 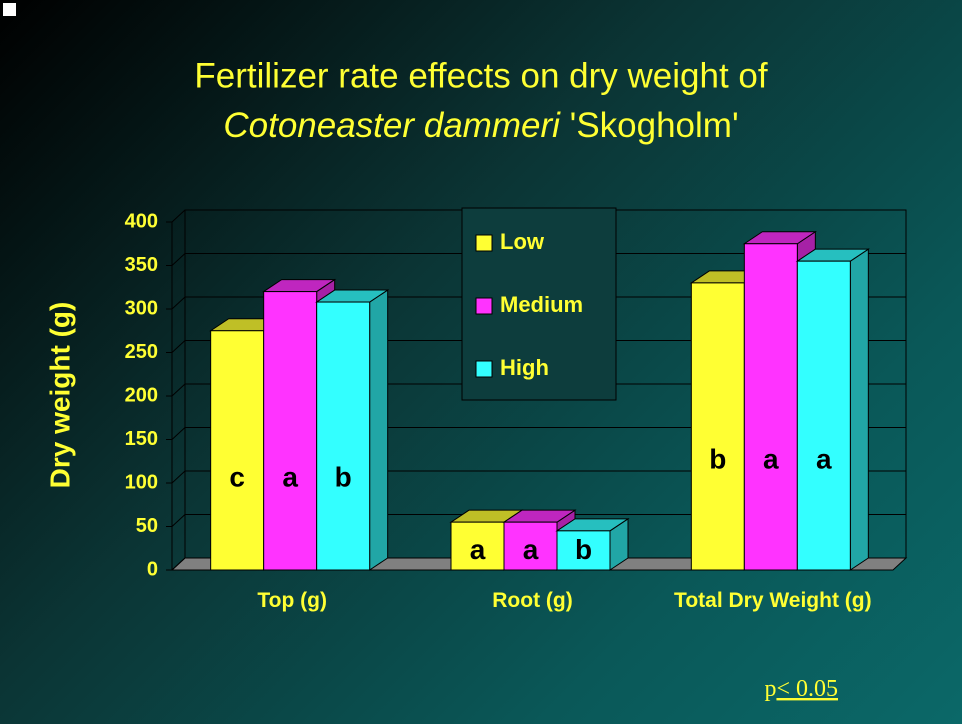 I want to click on legend-label: Low, so click(x=522, y=241).